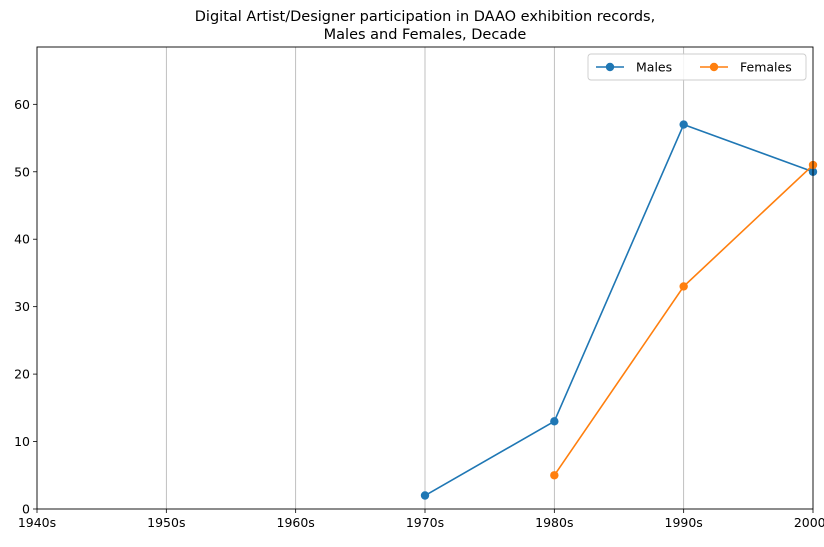  I want to click on x-tick-label-1980s: 1980s, so click(554, 522).